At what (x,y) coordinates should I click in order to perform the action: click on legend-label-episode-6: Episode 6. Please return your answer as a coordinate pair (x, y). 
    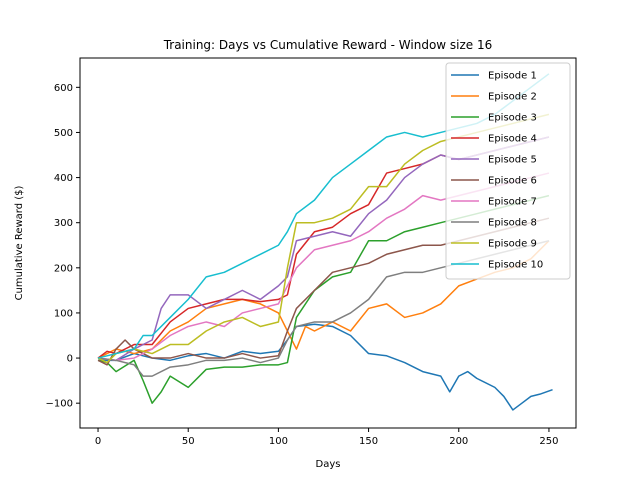
    Looking at the image, I should click on (512, 181).